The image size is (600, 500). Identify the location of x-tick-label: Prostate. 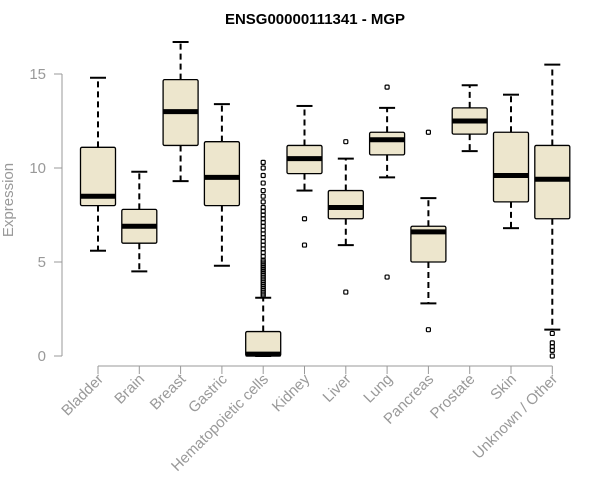
(453, 397).